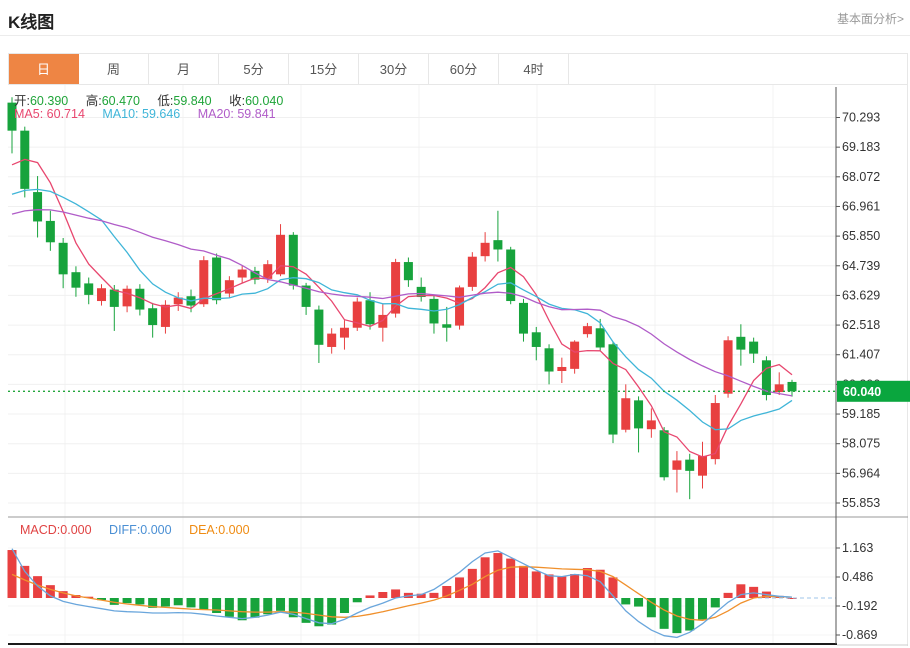  Describe the element at coordinates (76, 530) in the screenshot. I see `macd-value: 0.000` at that location.